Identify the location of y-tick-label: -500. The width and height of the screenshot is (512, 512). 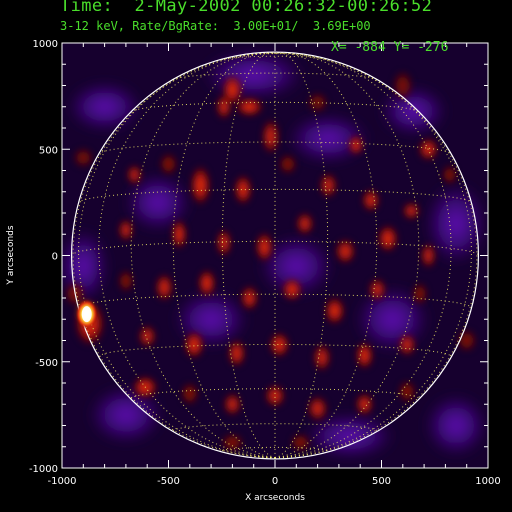
(46, 363).